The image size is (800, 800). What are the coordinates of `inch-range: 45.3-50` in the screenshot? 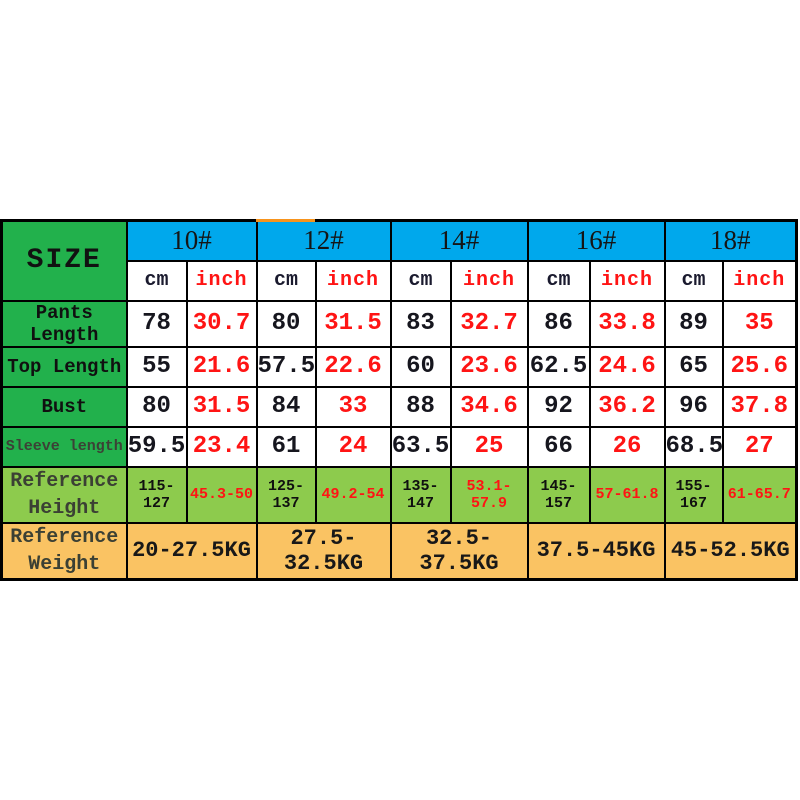 It's located at (221, 494).